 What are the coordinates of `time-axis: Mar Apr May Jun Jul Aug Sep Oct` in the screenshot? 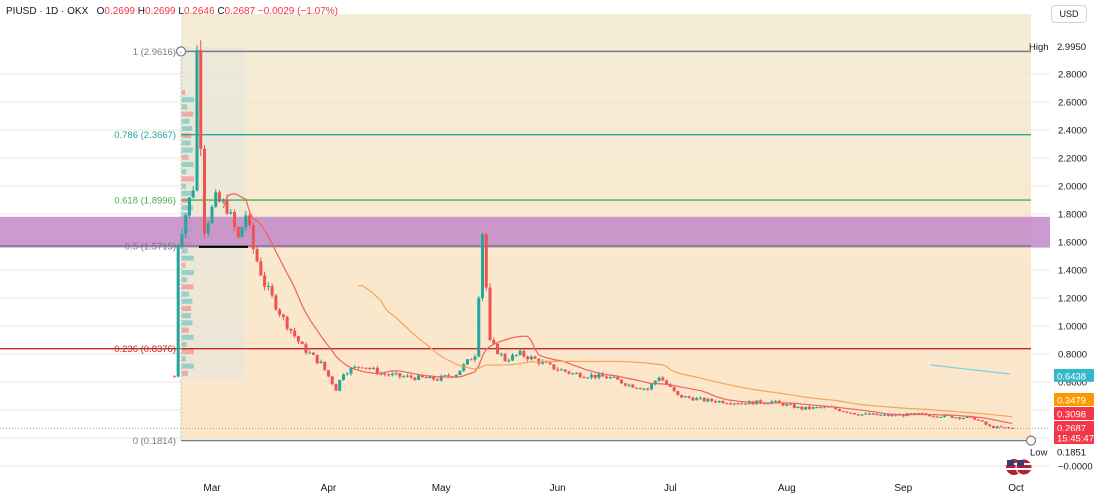 It's located at (613, 488).